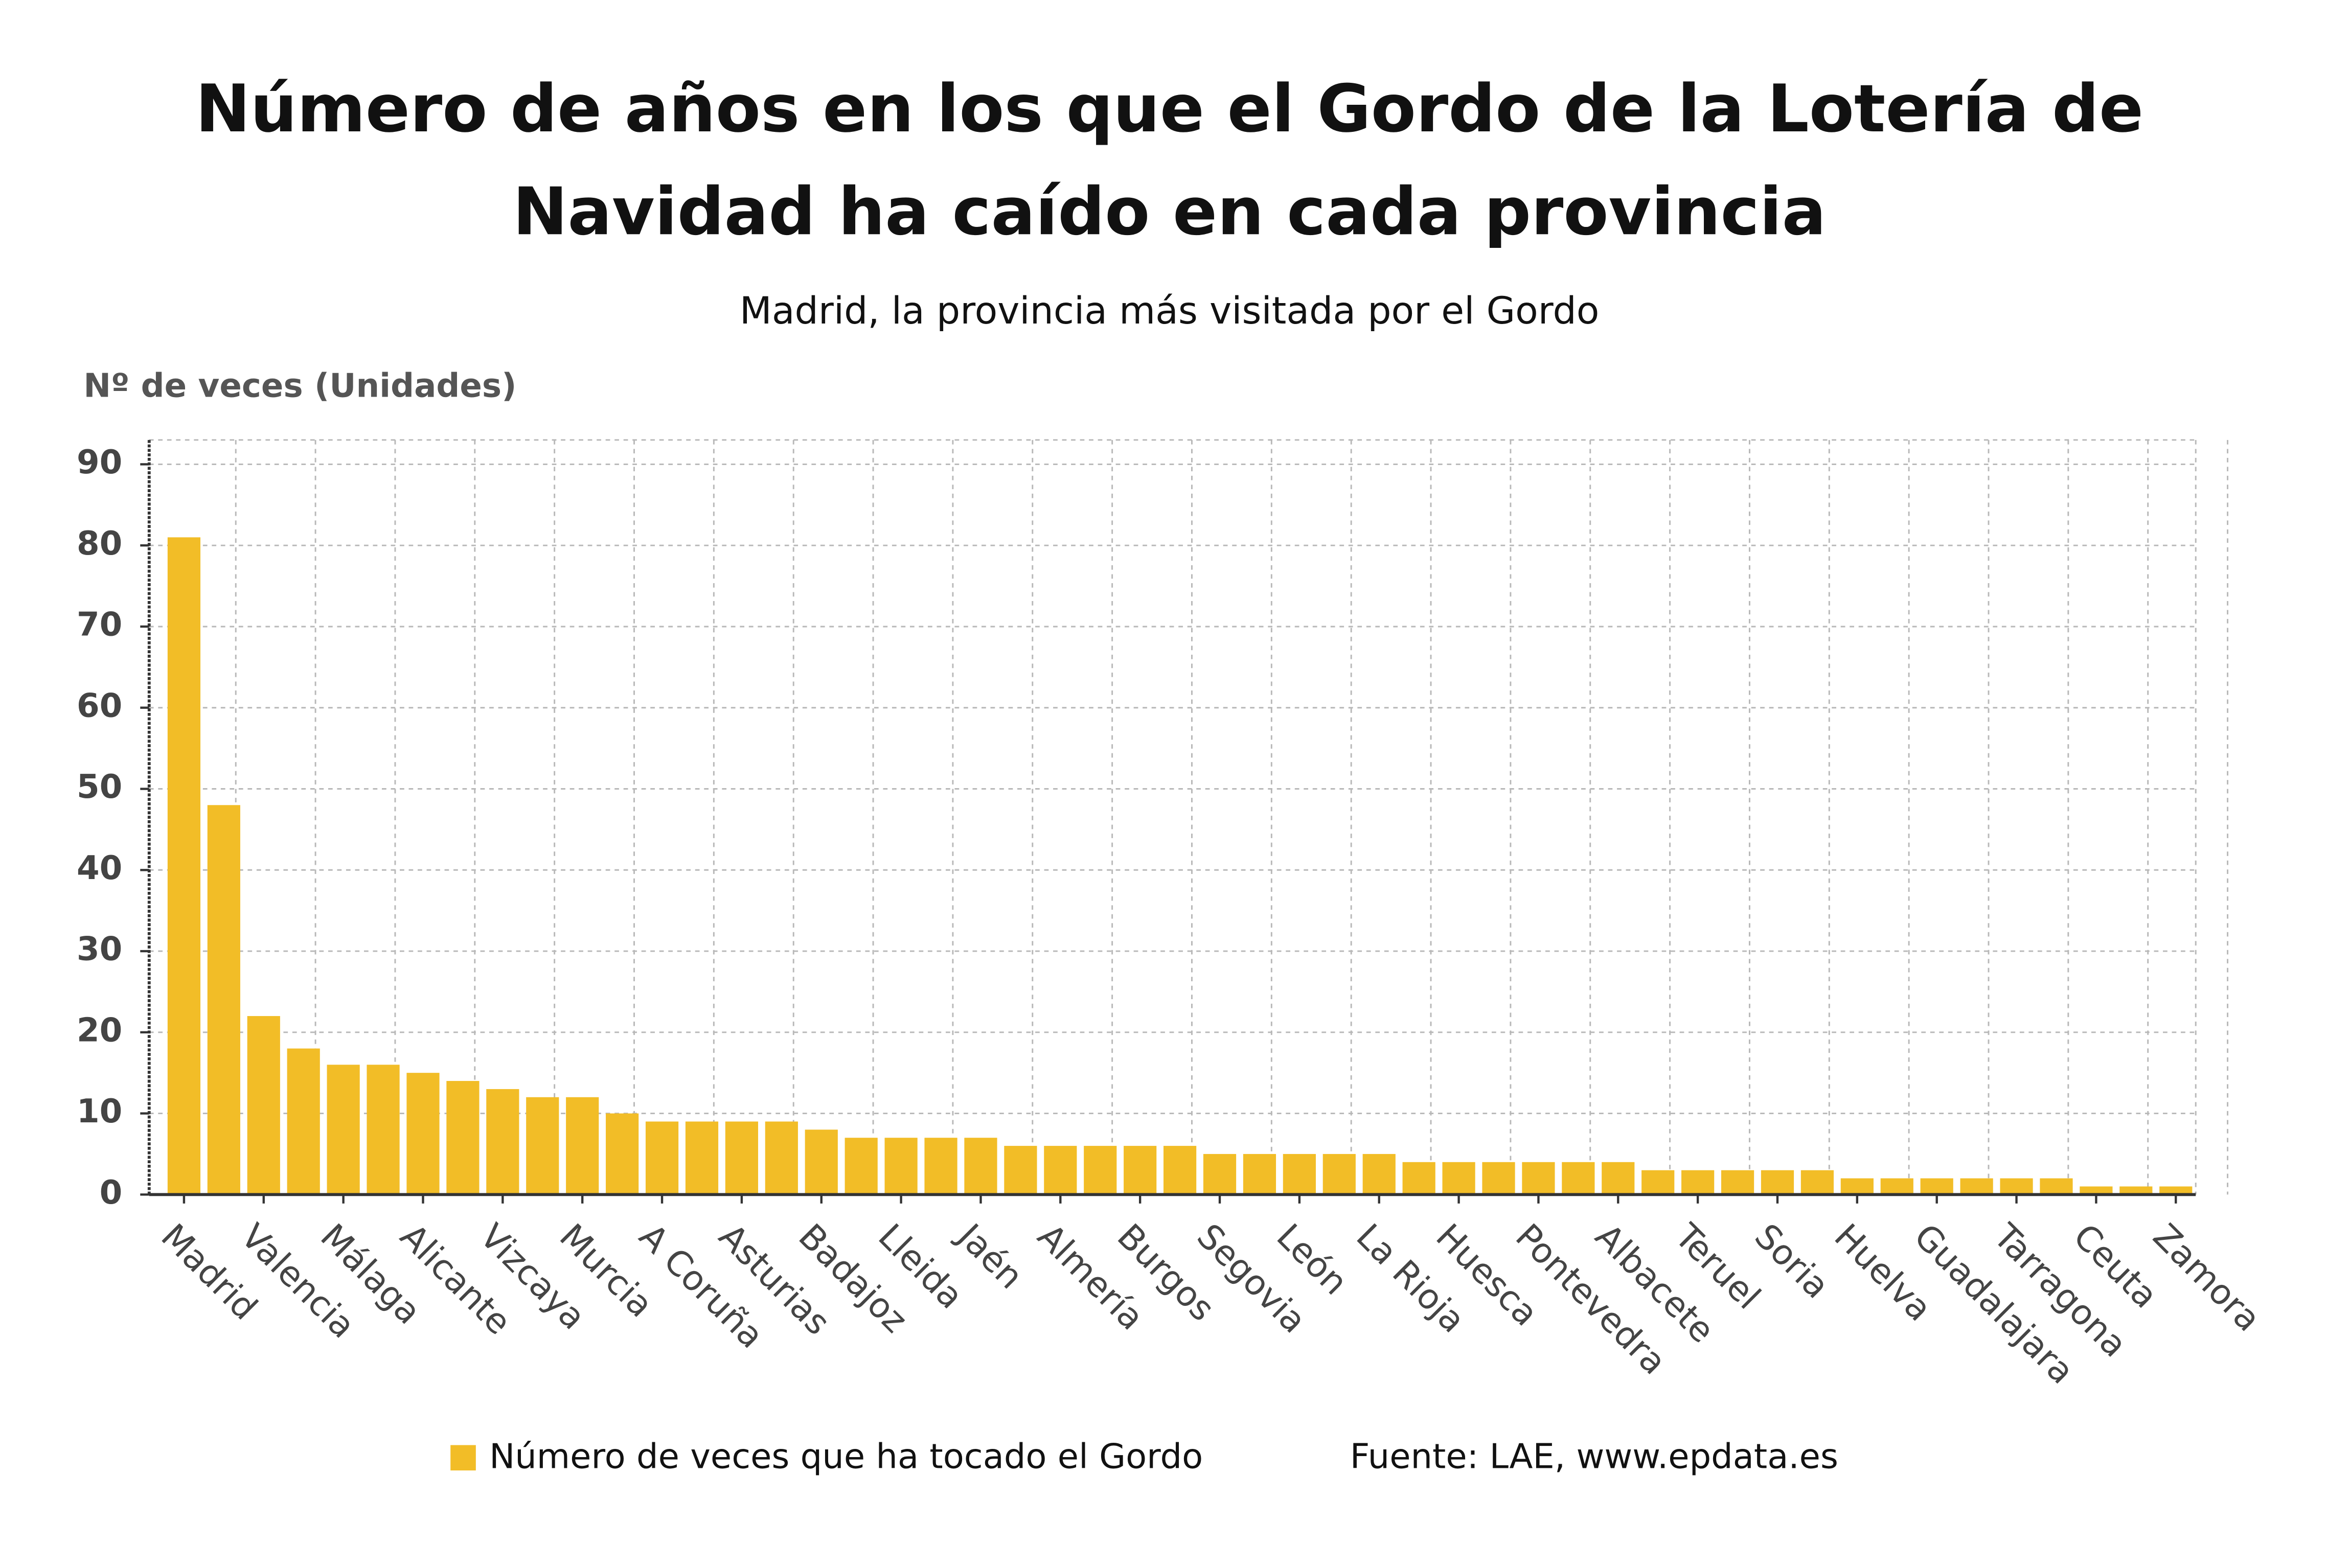 Image resolution: width=2327 pixels, height=1568 pixels. I want to click on y-tick-label: 10, so click(99, 1112).